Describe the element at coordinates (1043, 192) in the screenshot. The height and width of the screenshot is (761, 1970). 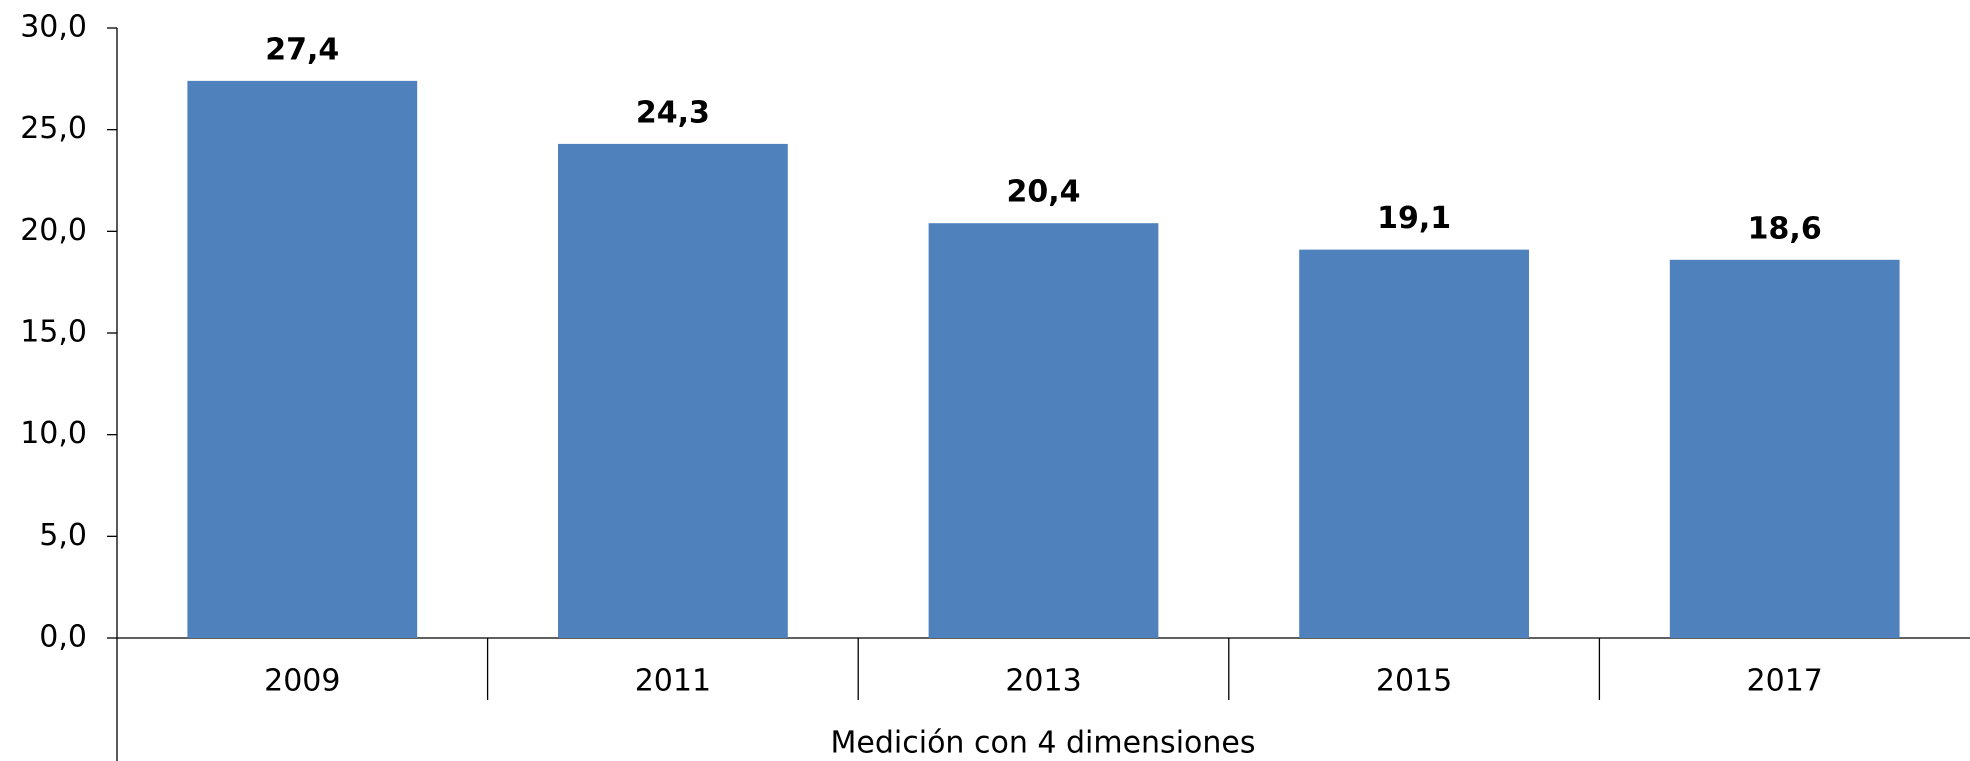
I see `value-label: 20,4` at that location.